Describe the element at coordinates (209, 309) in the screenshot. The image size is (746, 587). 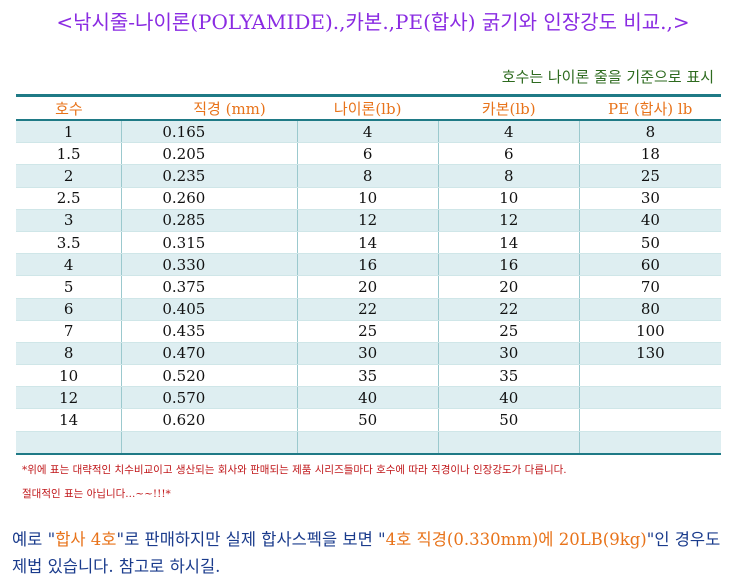
I see `cell-diameter: 0.405` at that location.